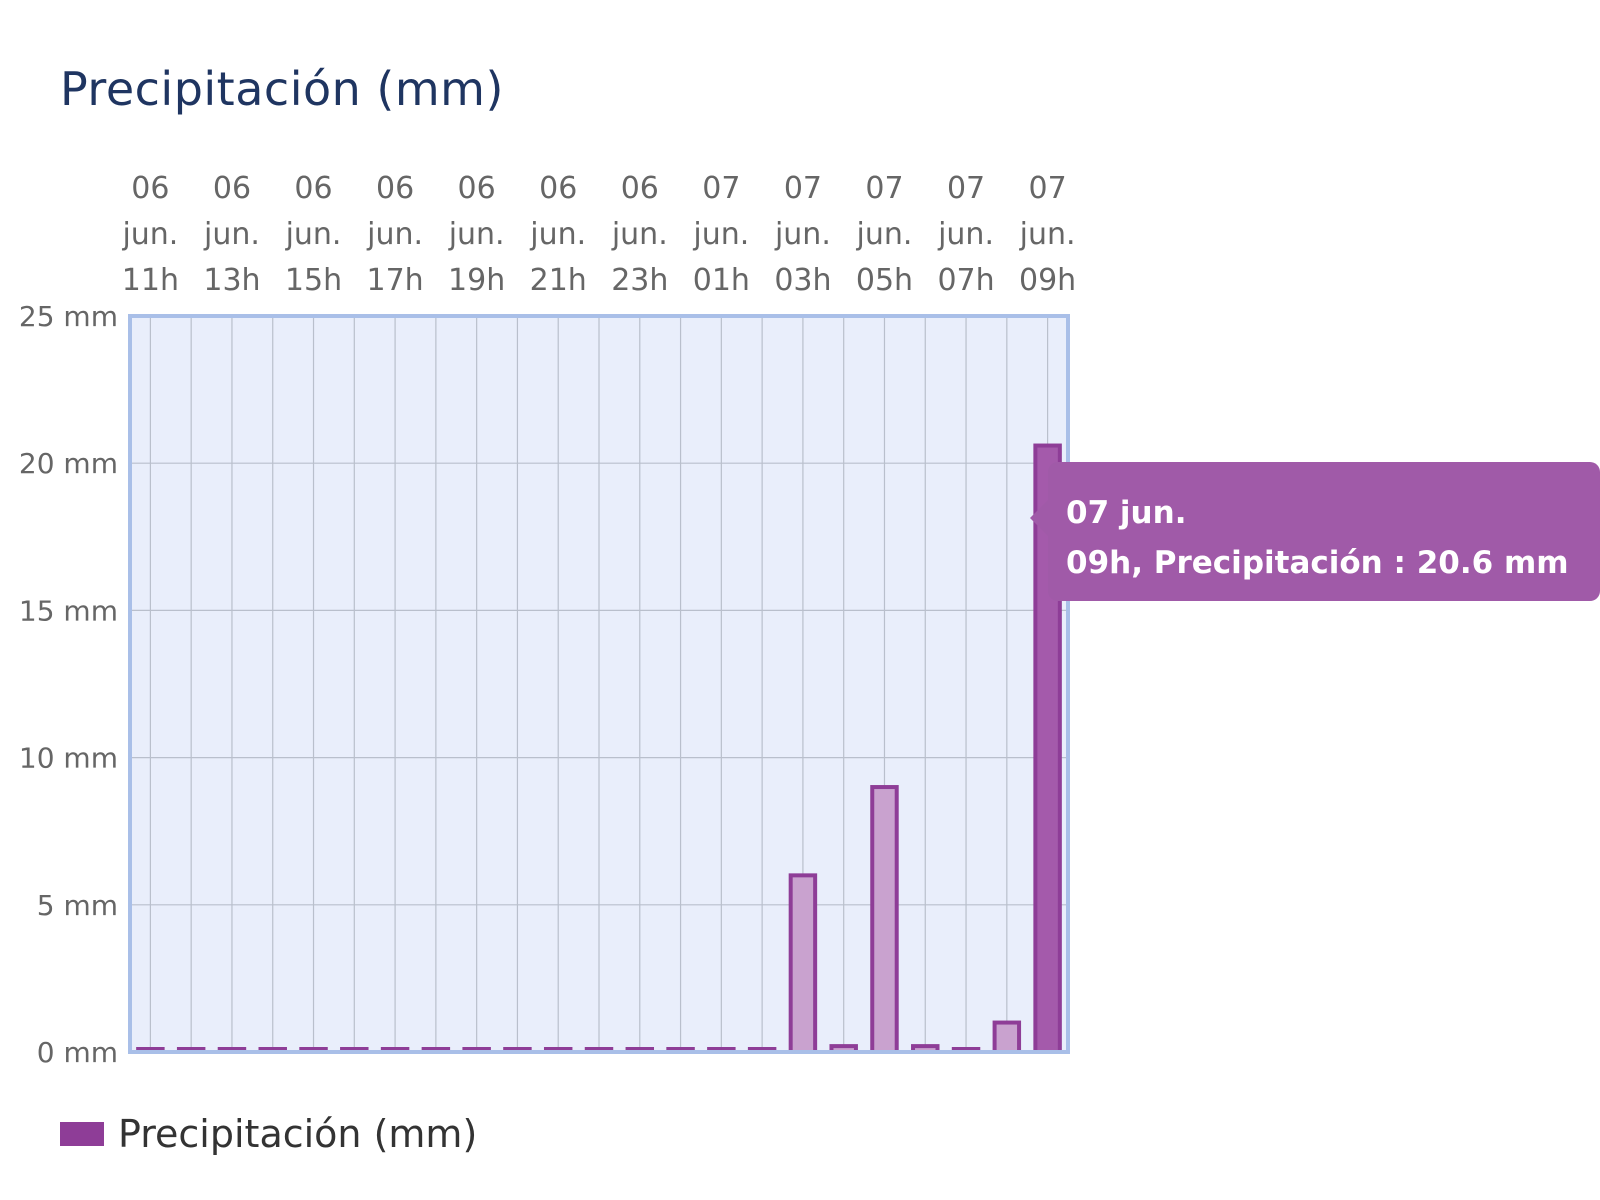  Describe the element at coordinates (298, 1134) in the screenshot. I see `legend-label: Precipitación (mm)` at that location.